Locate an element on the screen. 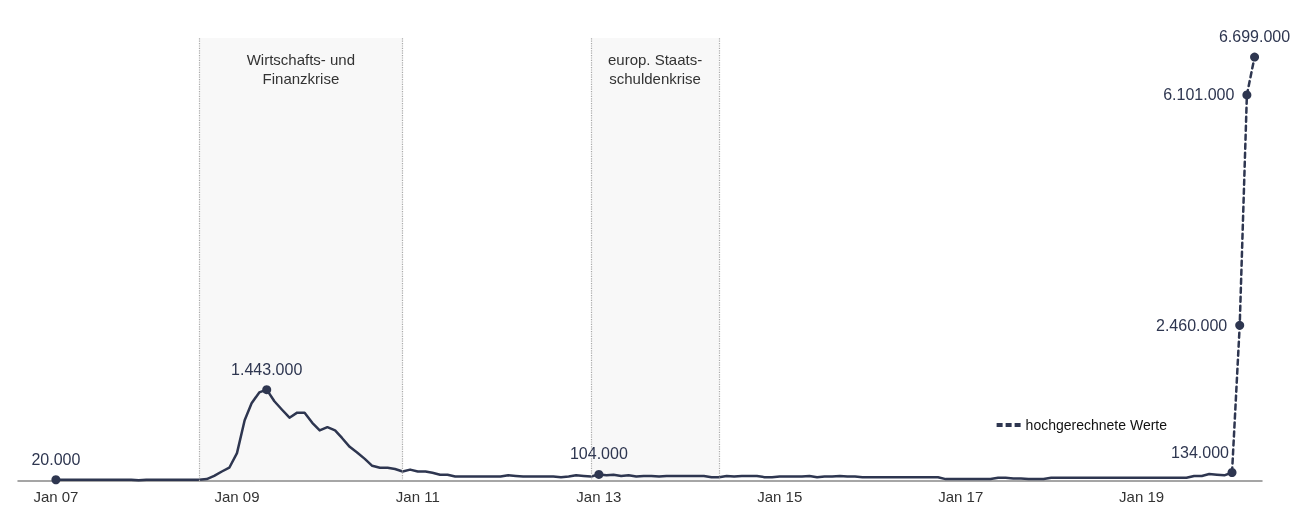 This screenshot has height=527, width=1310. data-label: 20.000 is located at coordinates (56, 459).